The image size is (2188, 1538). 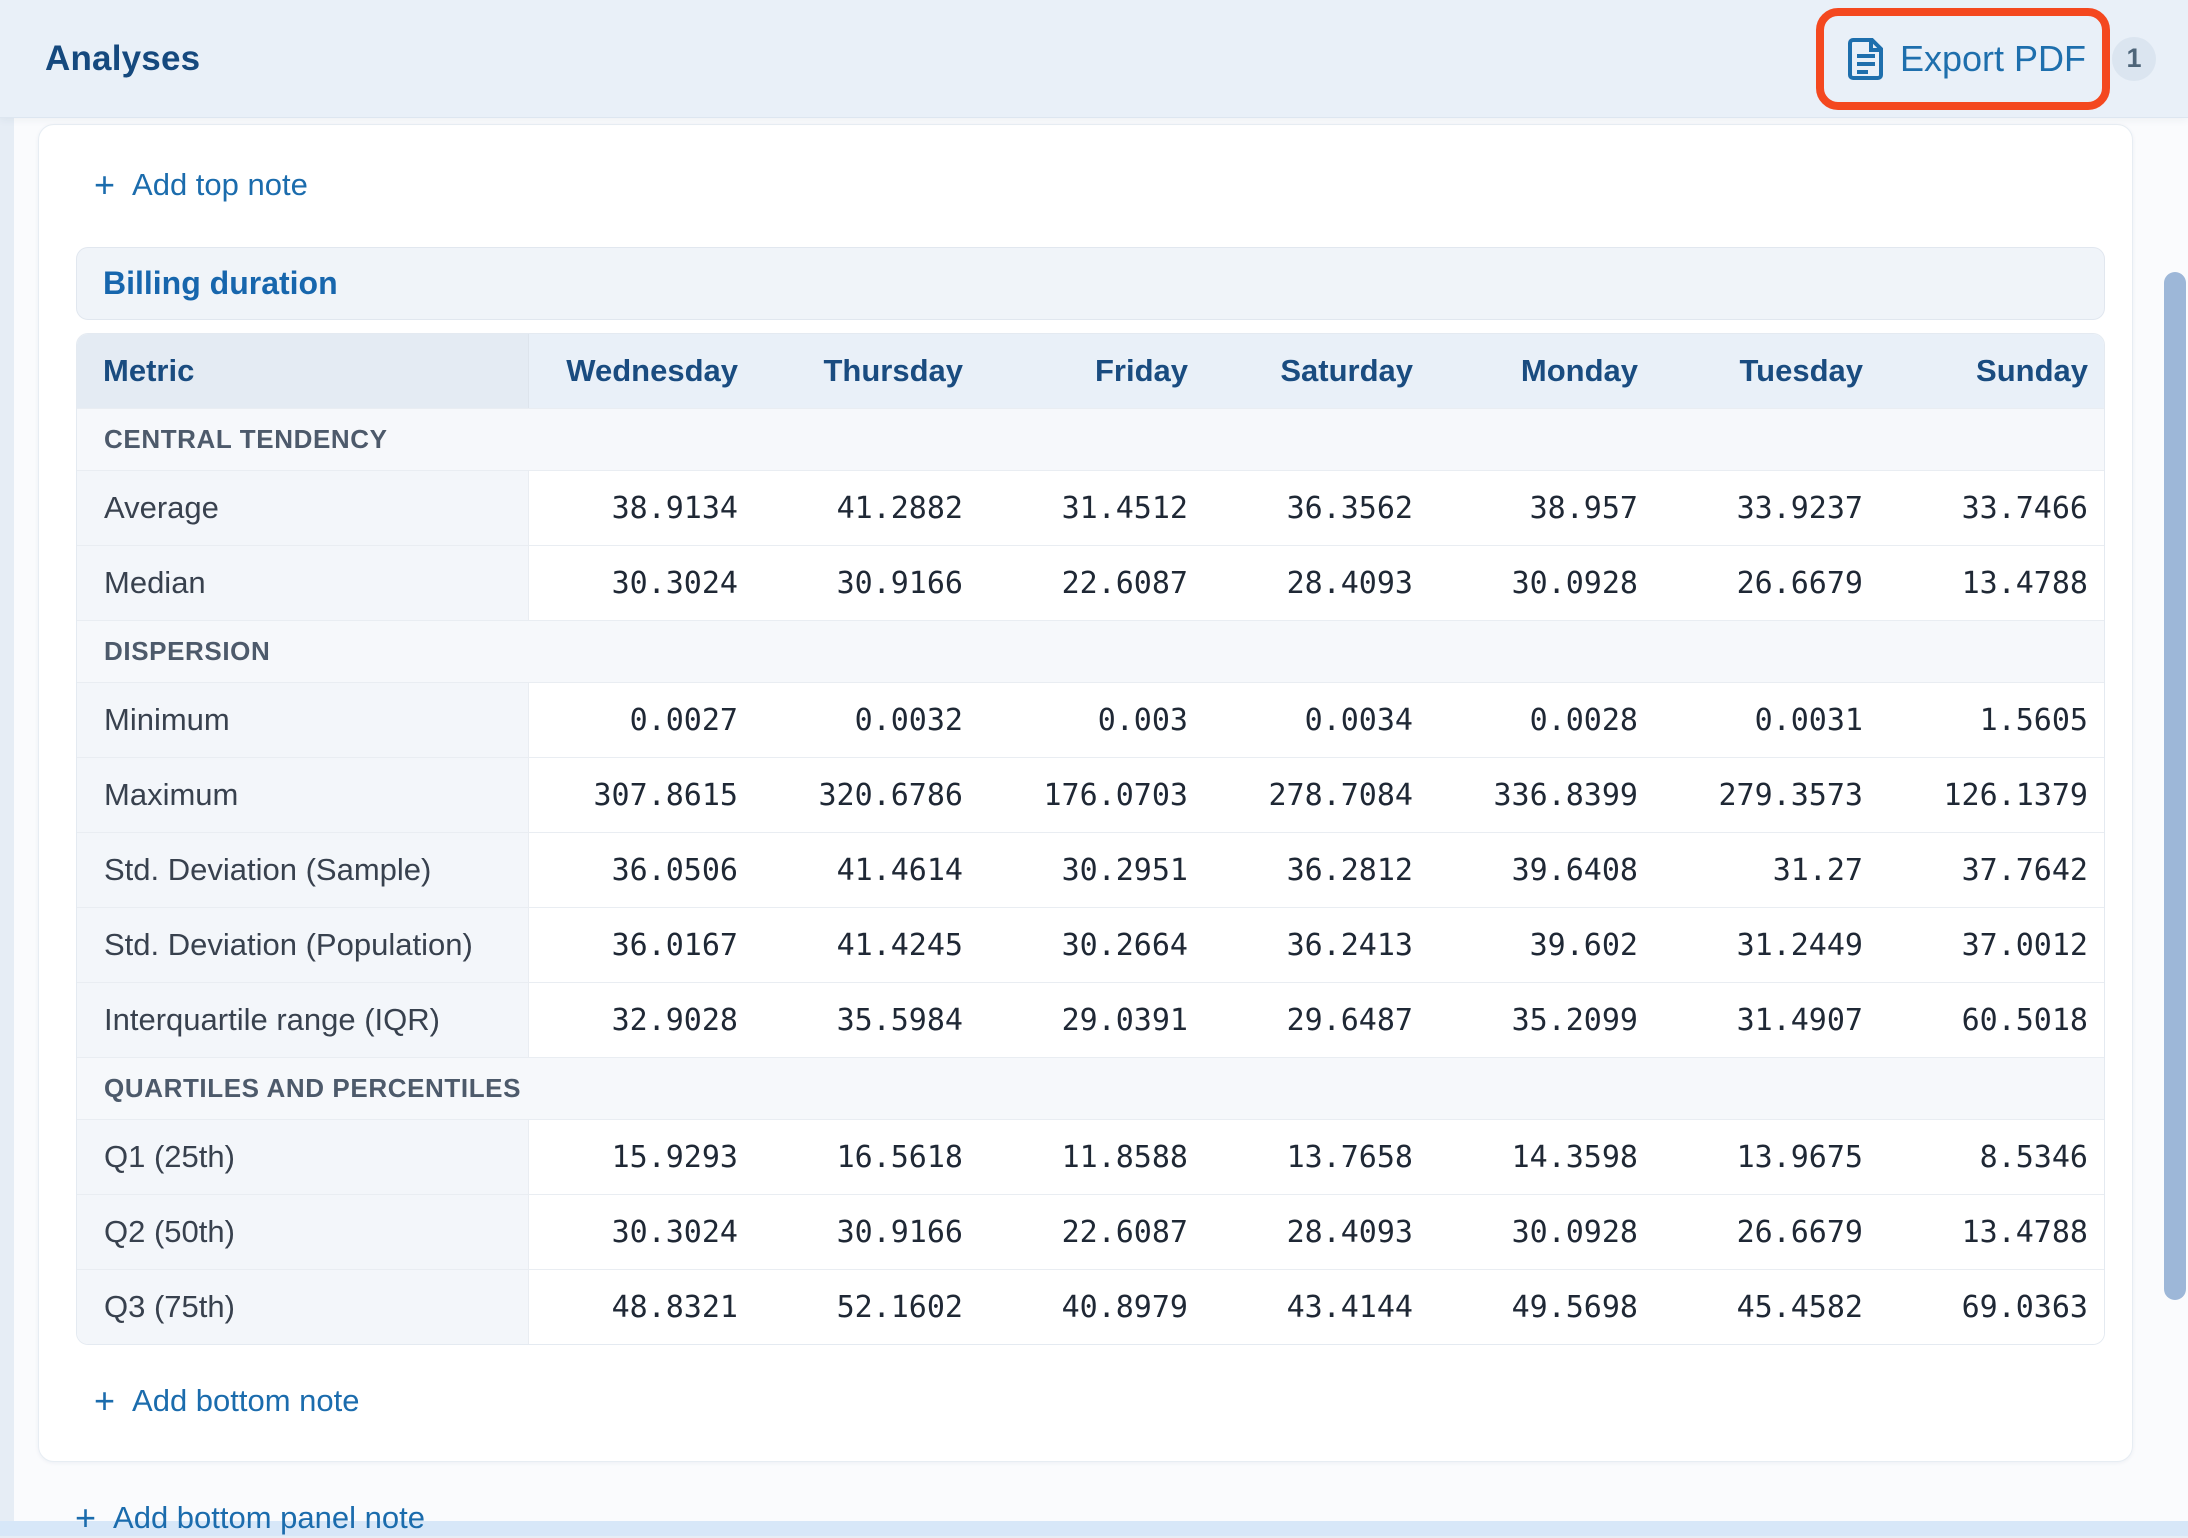 I want to click on value-cell: 279.3573, so click(x=1766, y=794).